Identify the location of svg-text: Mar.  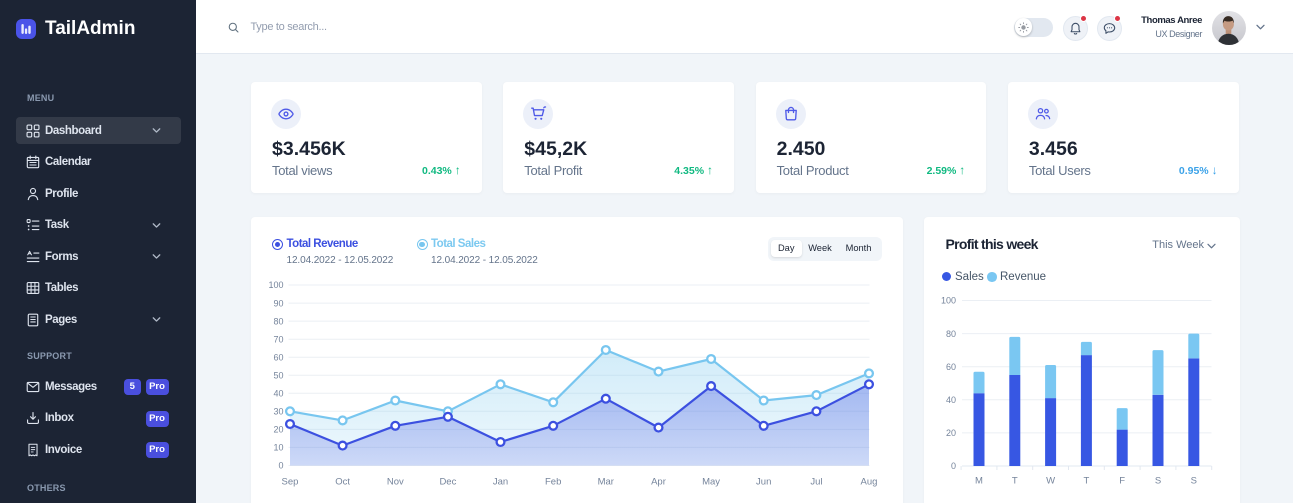
(605, 482).